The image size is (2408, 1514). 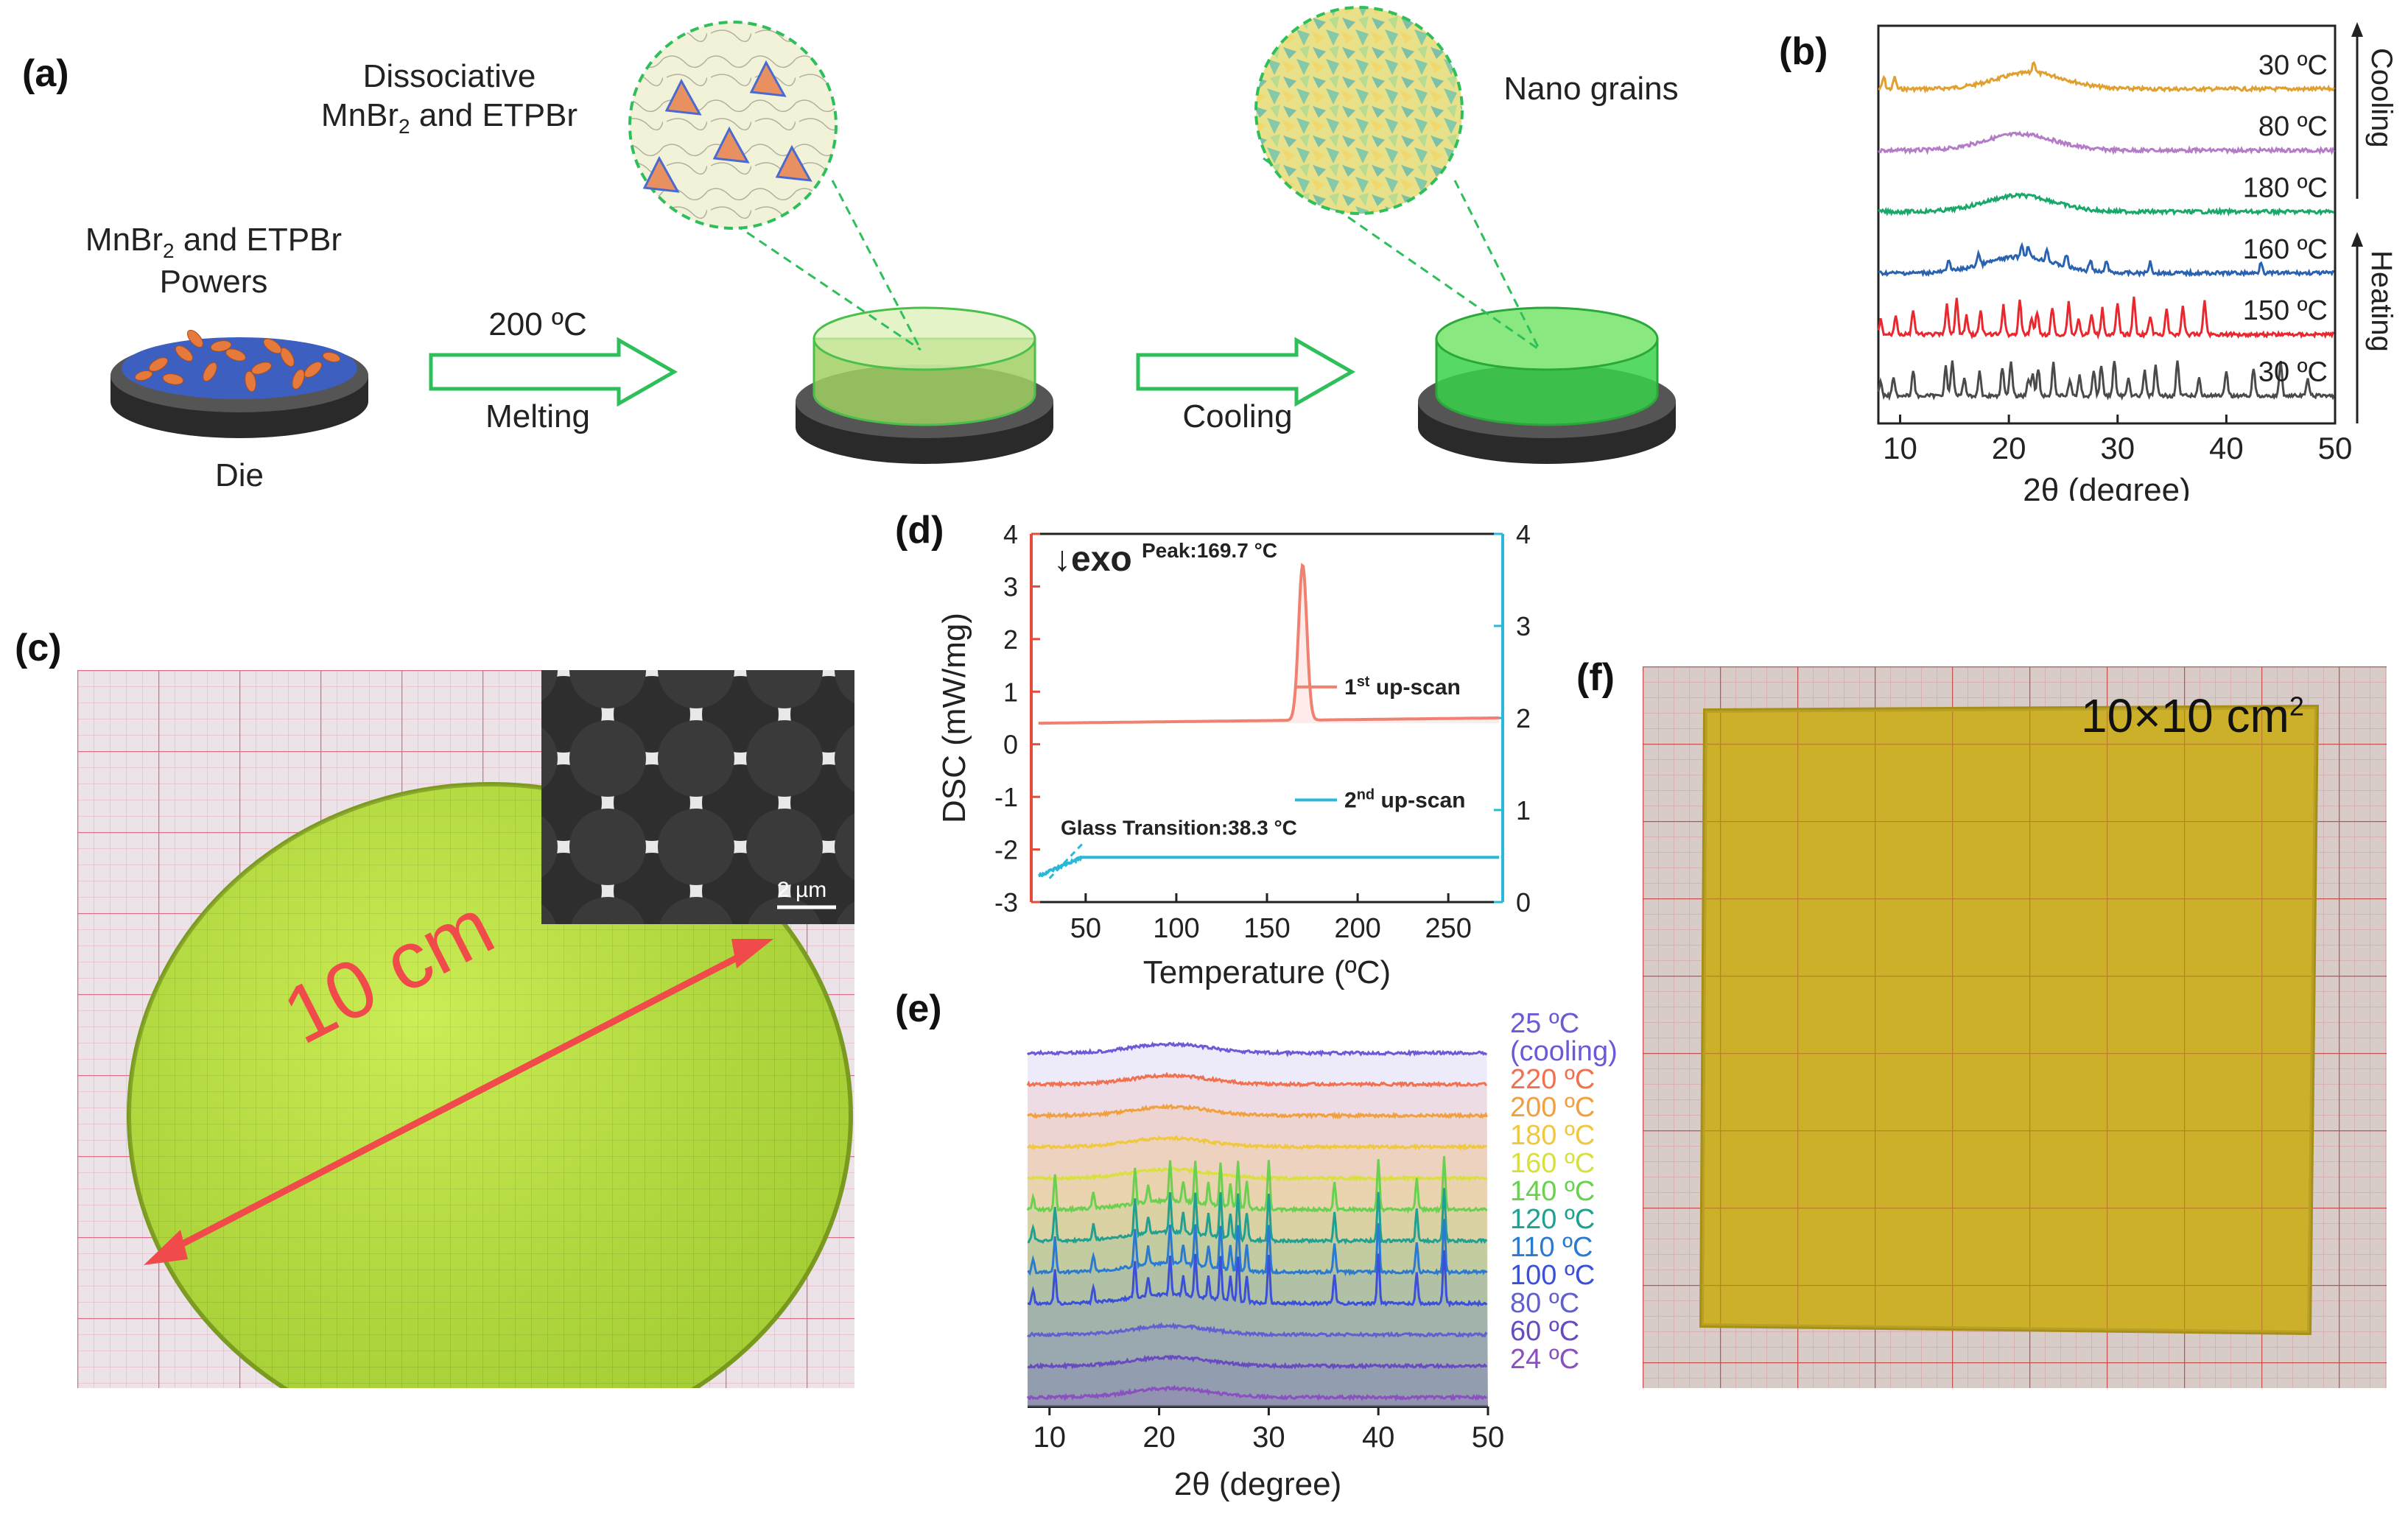 What do you see at coordinates (1092, 559) in the screenshot?
I see `exo-label: ↓exo` at bounding box center [1092, 559].